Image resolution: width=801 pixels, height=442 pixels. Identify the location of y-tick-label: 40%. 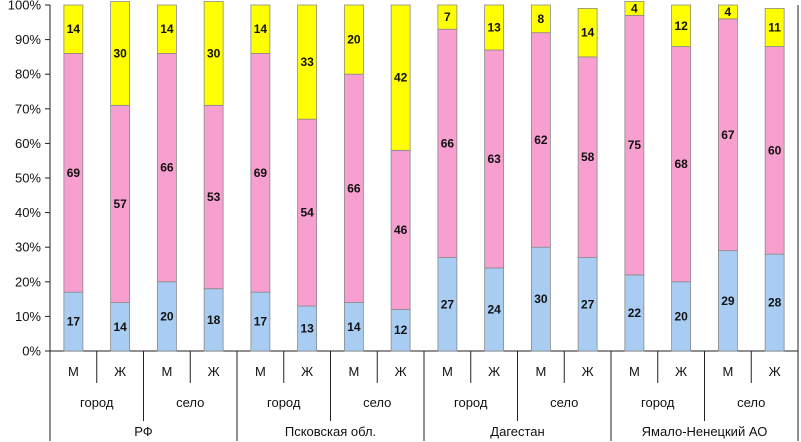
(28, 212).